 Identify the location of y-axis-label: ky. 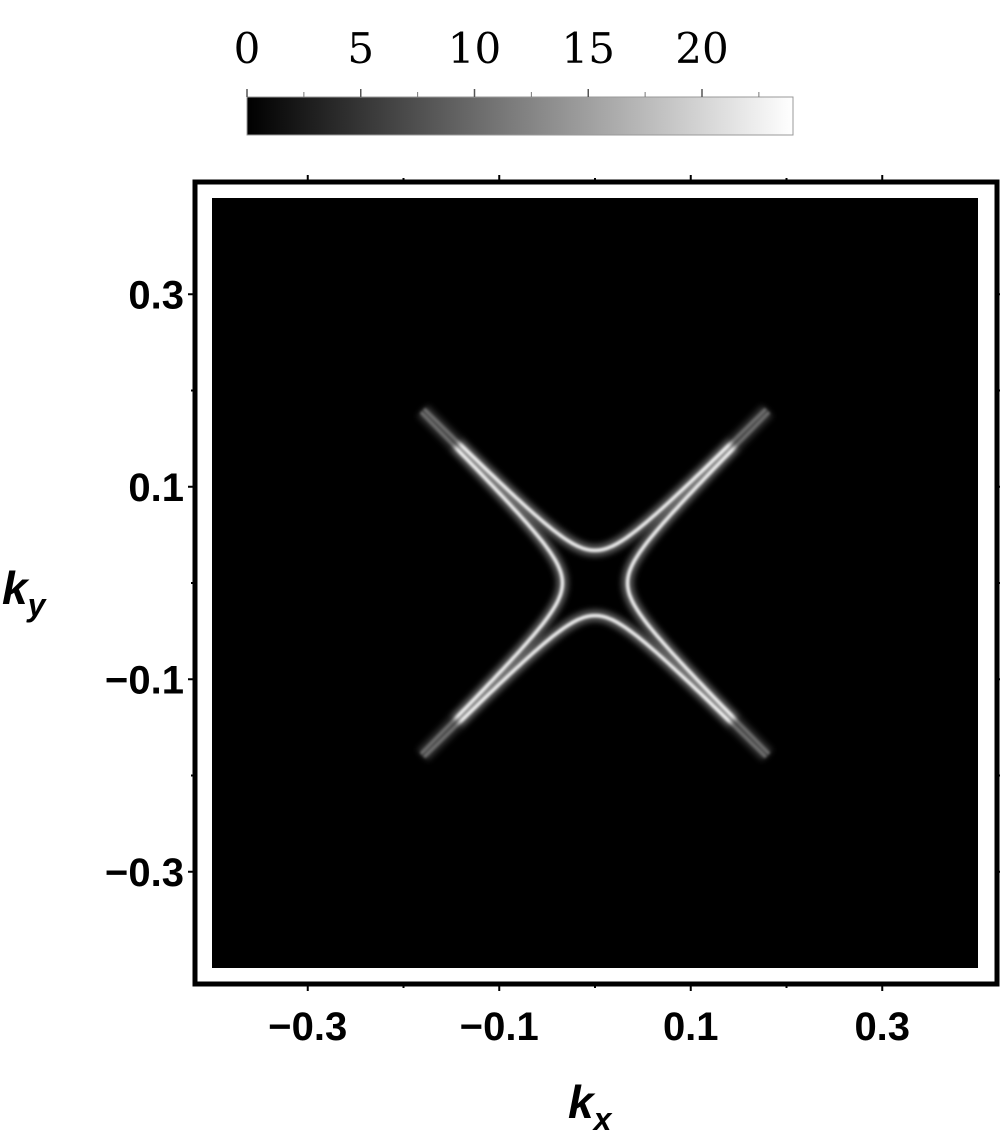
(25, 592).